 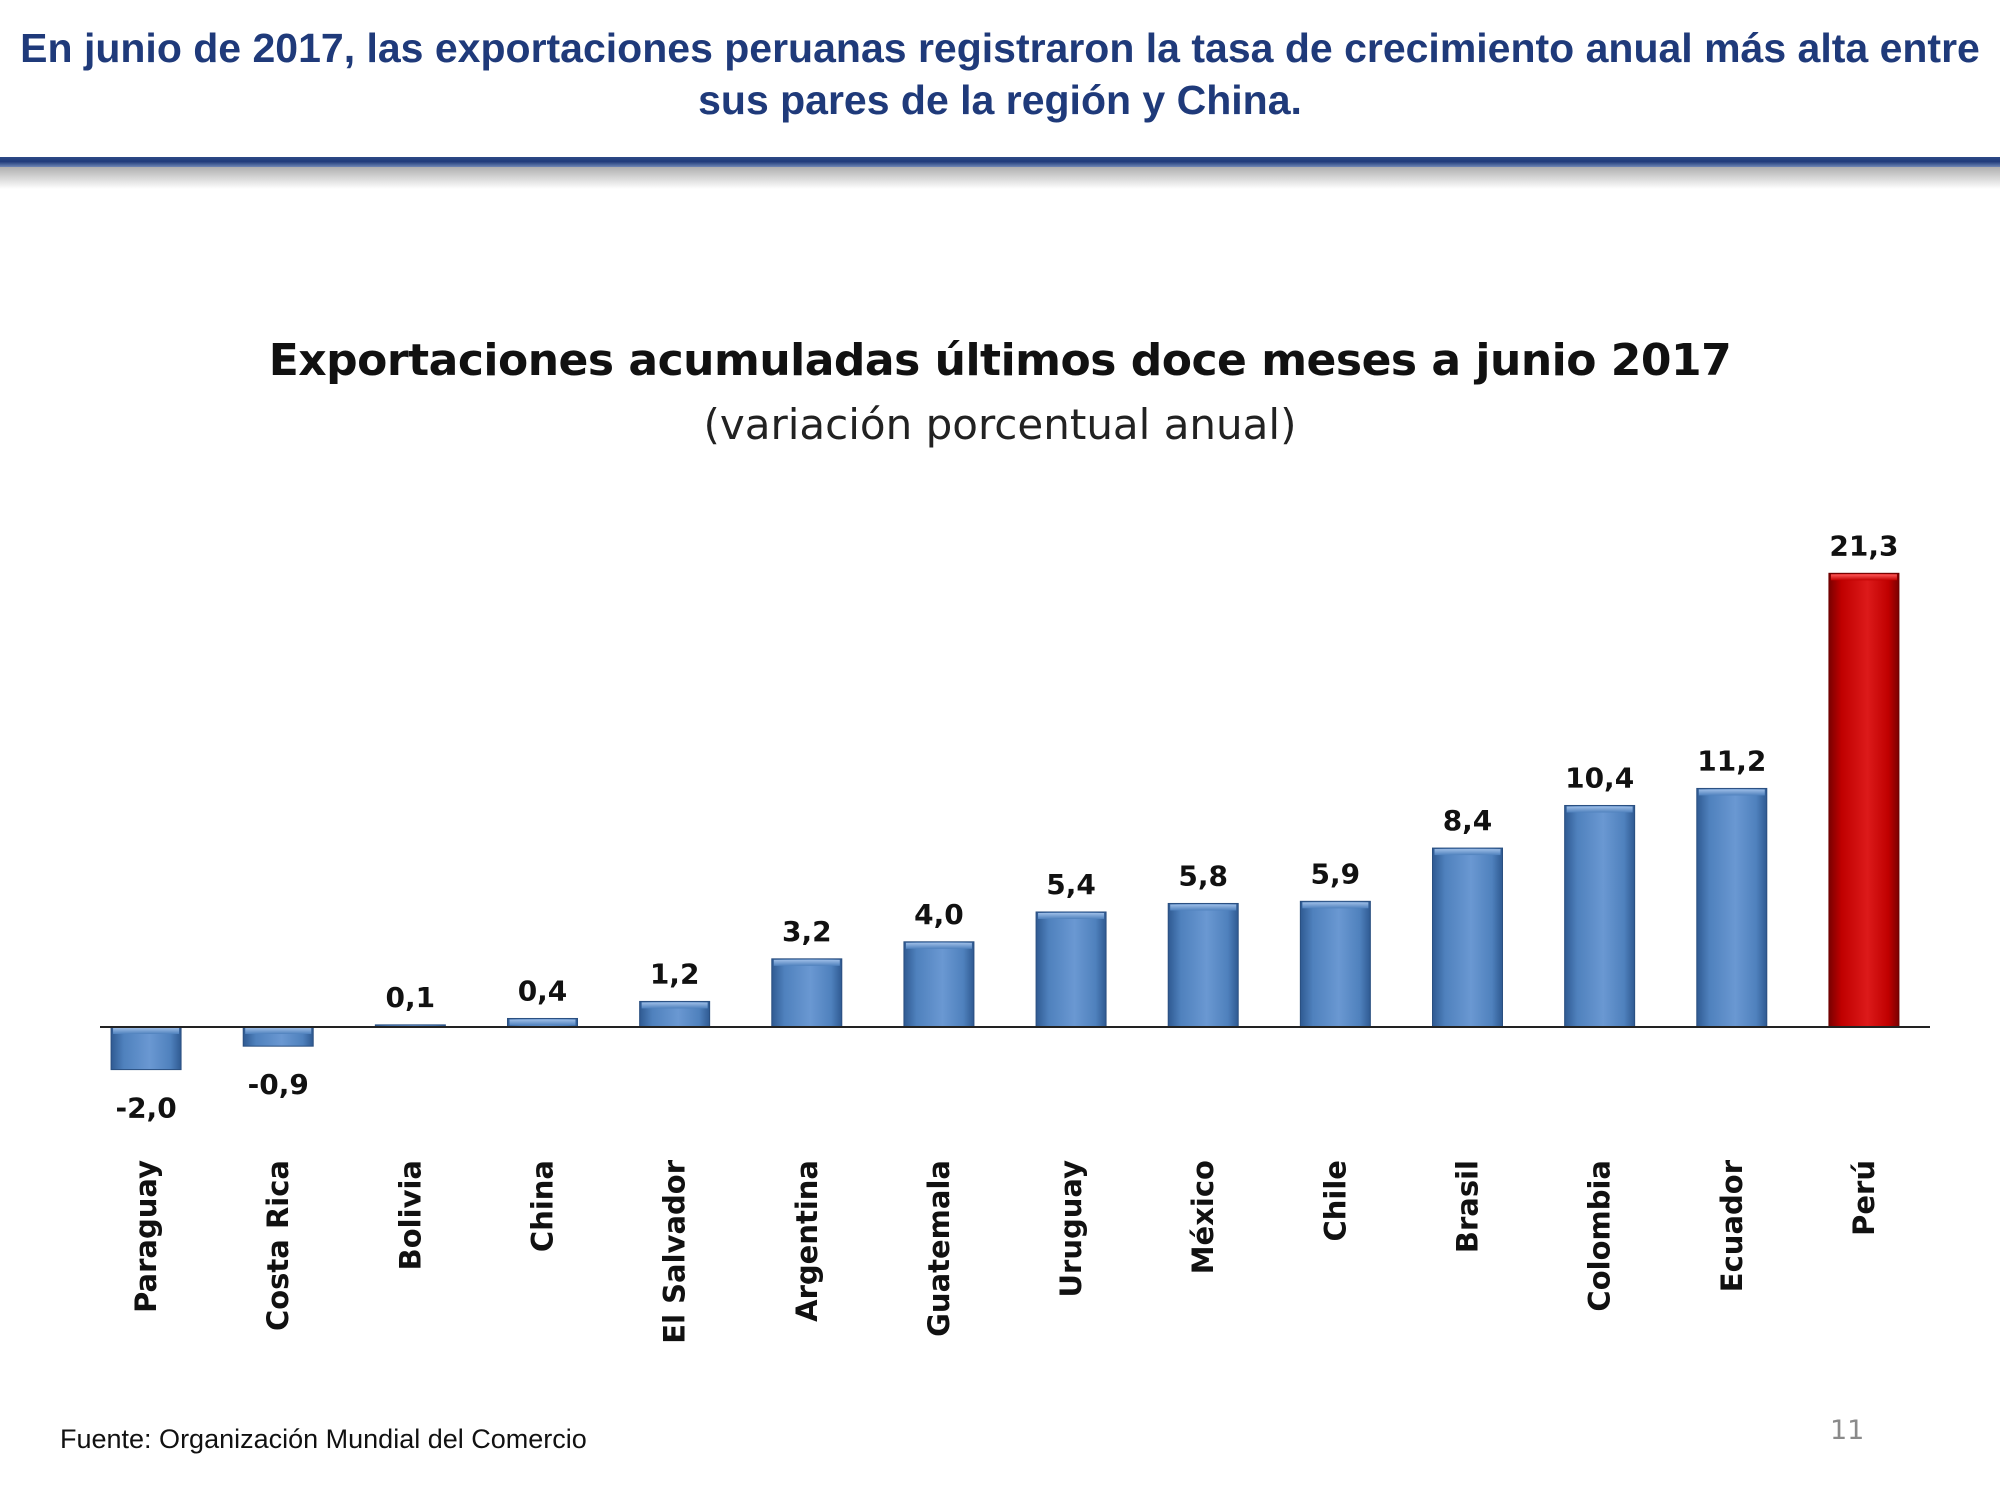 I want to click on bar-colombia, so click(x=1600, y=916).